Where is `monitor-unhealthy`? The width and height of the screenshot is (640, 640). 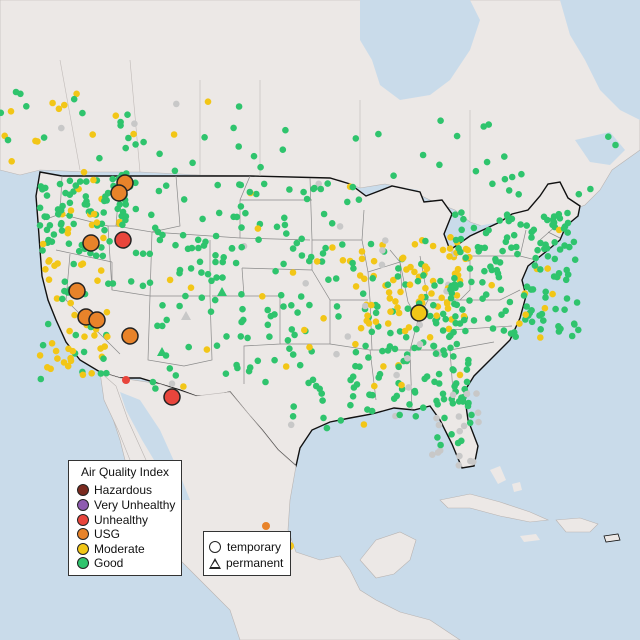 monitor-unhealthy is located at coordinates (123, 240).